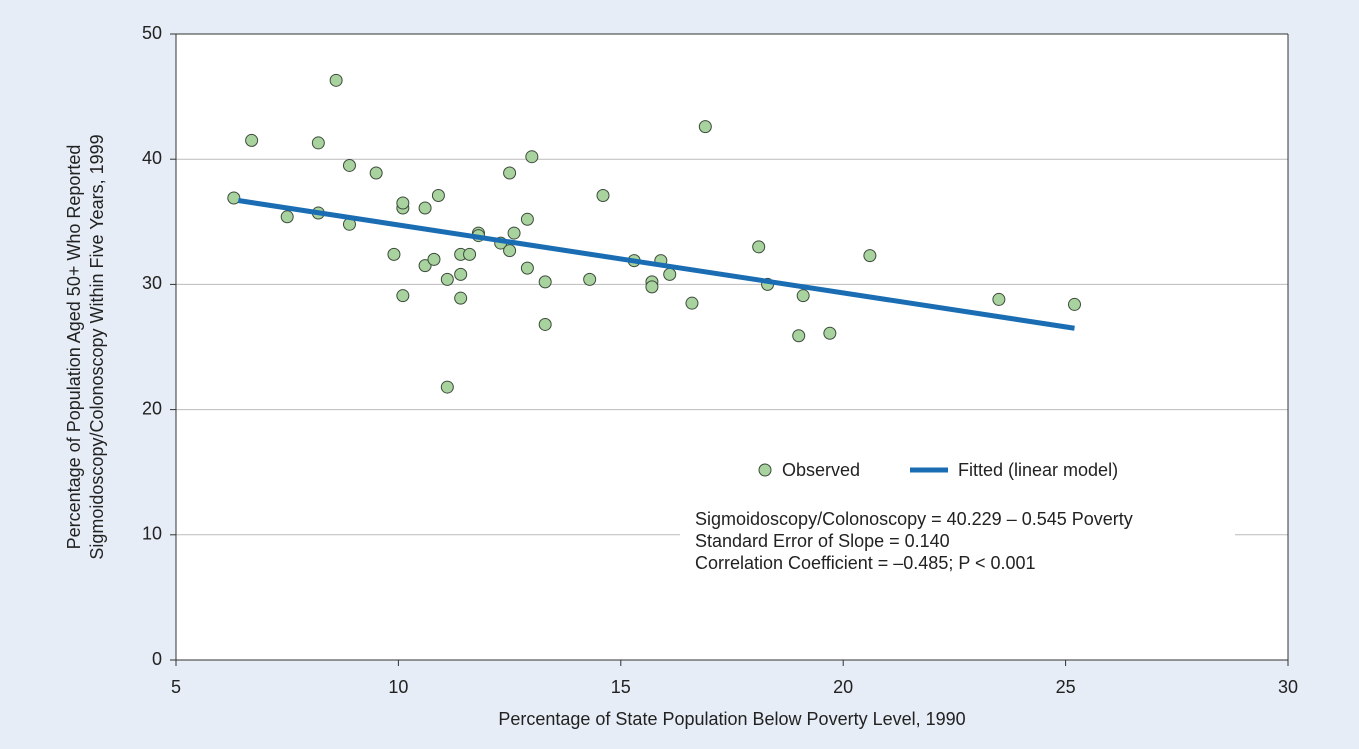 This screenshot has height=749, width=1359. Describe the element at coordinates (176, 687) in the screenshot. I see `x-tick-label: 5` at that location.